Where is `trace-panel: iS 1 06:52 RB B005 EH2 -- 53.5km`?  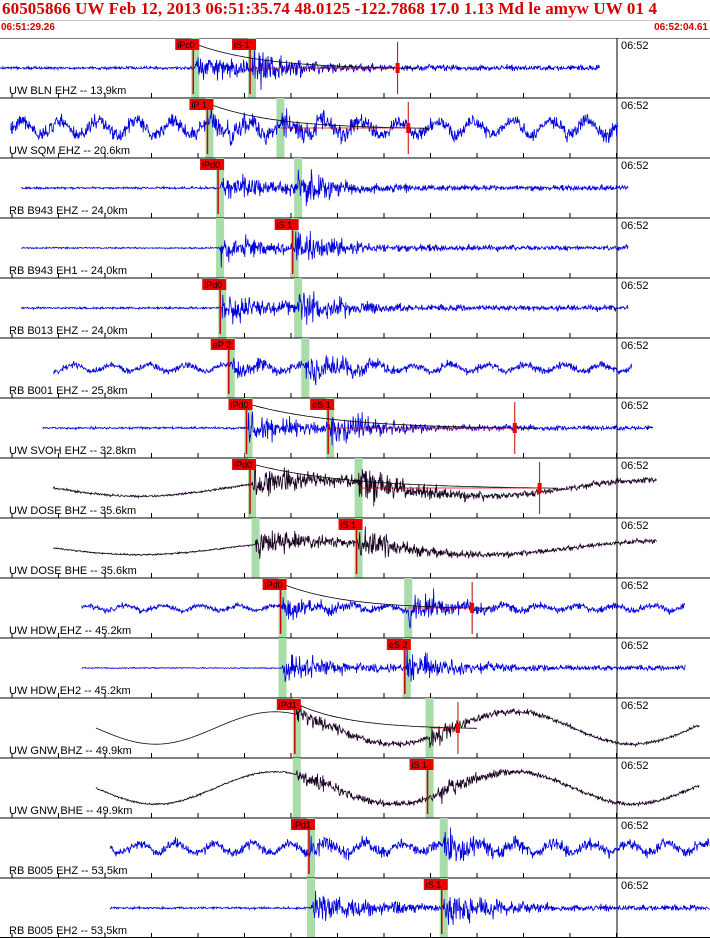 trace-panel: iS 1 06:52 RB B005 EH2 -- 53.5km is located at coordinates (355, 907).